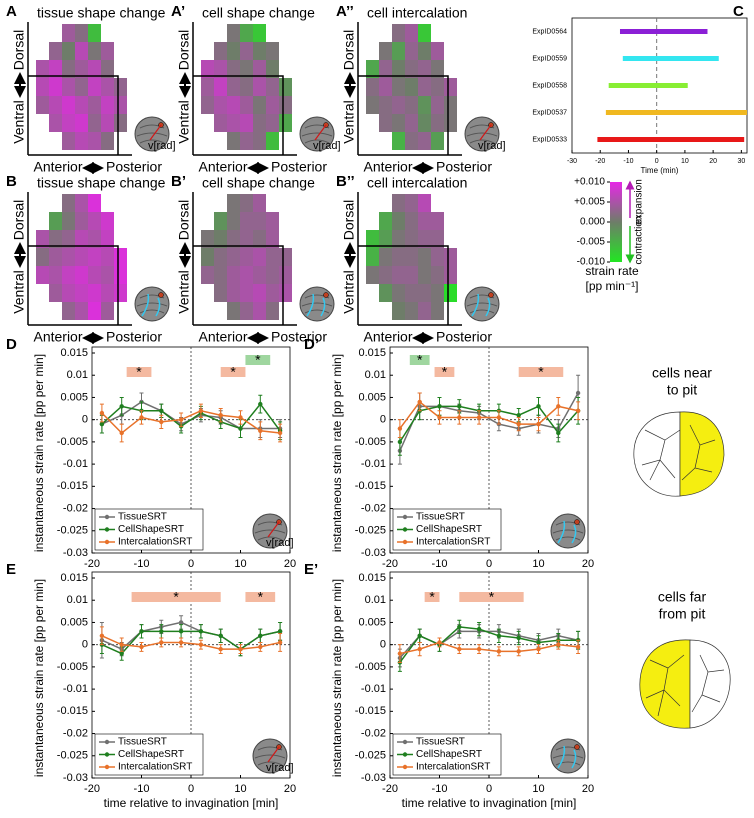  I want to click on y-tick-label: 0.015, so click(74, 353).